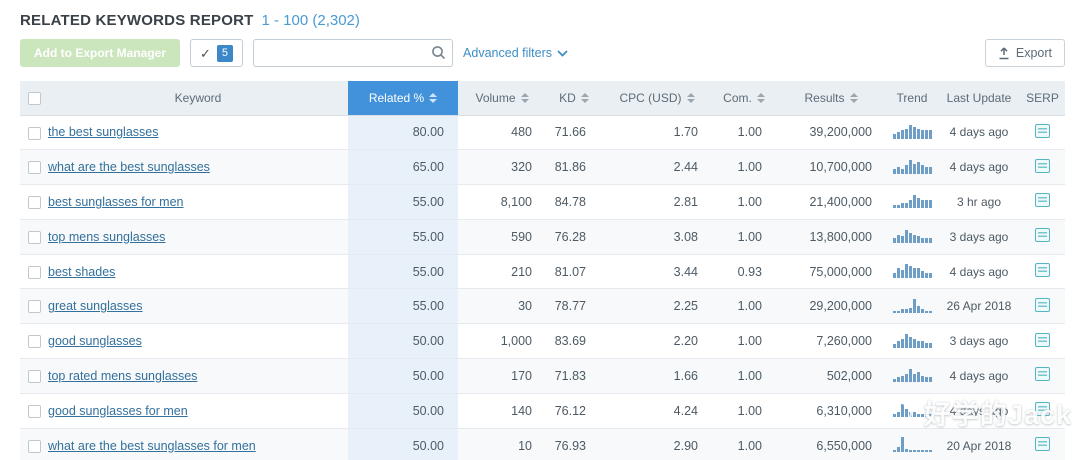 This screenshot has width=1080, height=460. Describe the element at coordinates (657, 167) in the screenshot. I see `cpc-cell: 2.44` at that location.